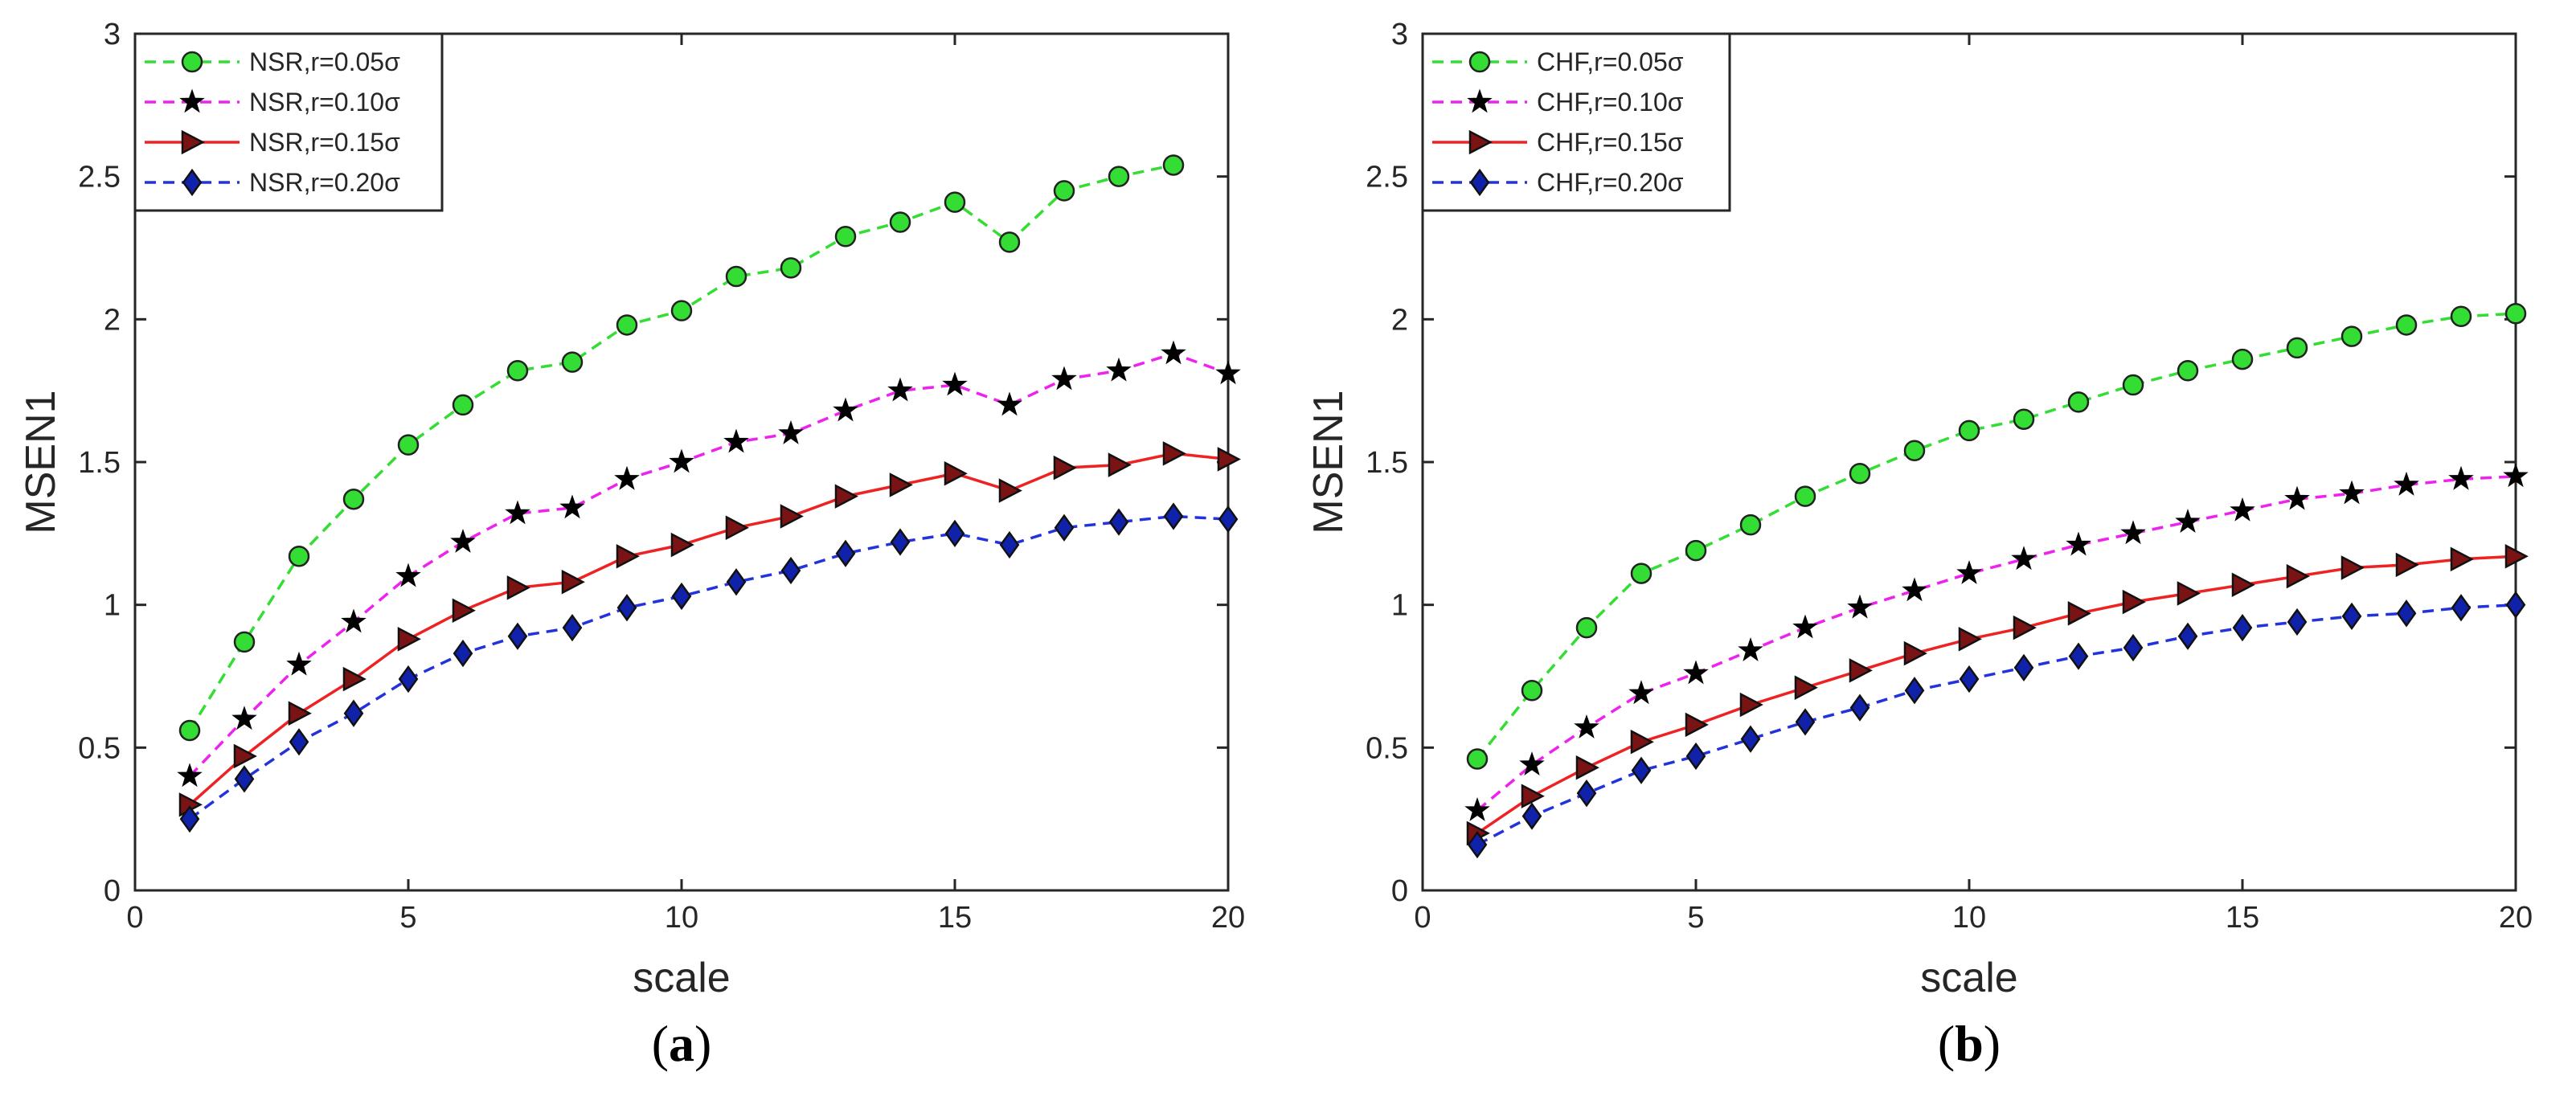  Describe the element at coordinates (1387, 748) in the screenshot. I see `y-tick-label: 0.5` at that location.